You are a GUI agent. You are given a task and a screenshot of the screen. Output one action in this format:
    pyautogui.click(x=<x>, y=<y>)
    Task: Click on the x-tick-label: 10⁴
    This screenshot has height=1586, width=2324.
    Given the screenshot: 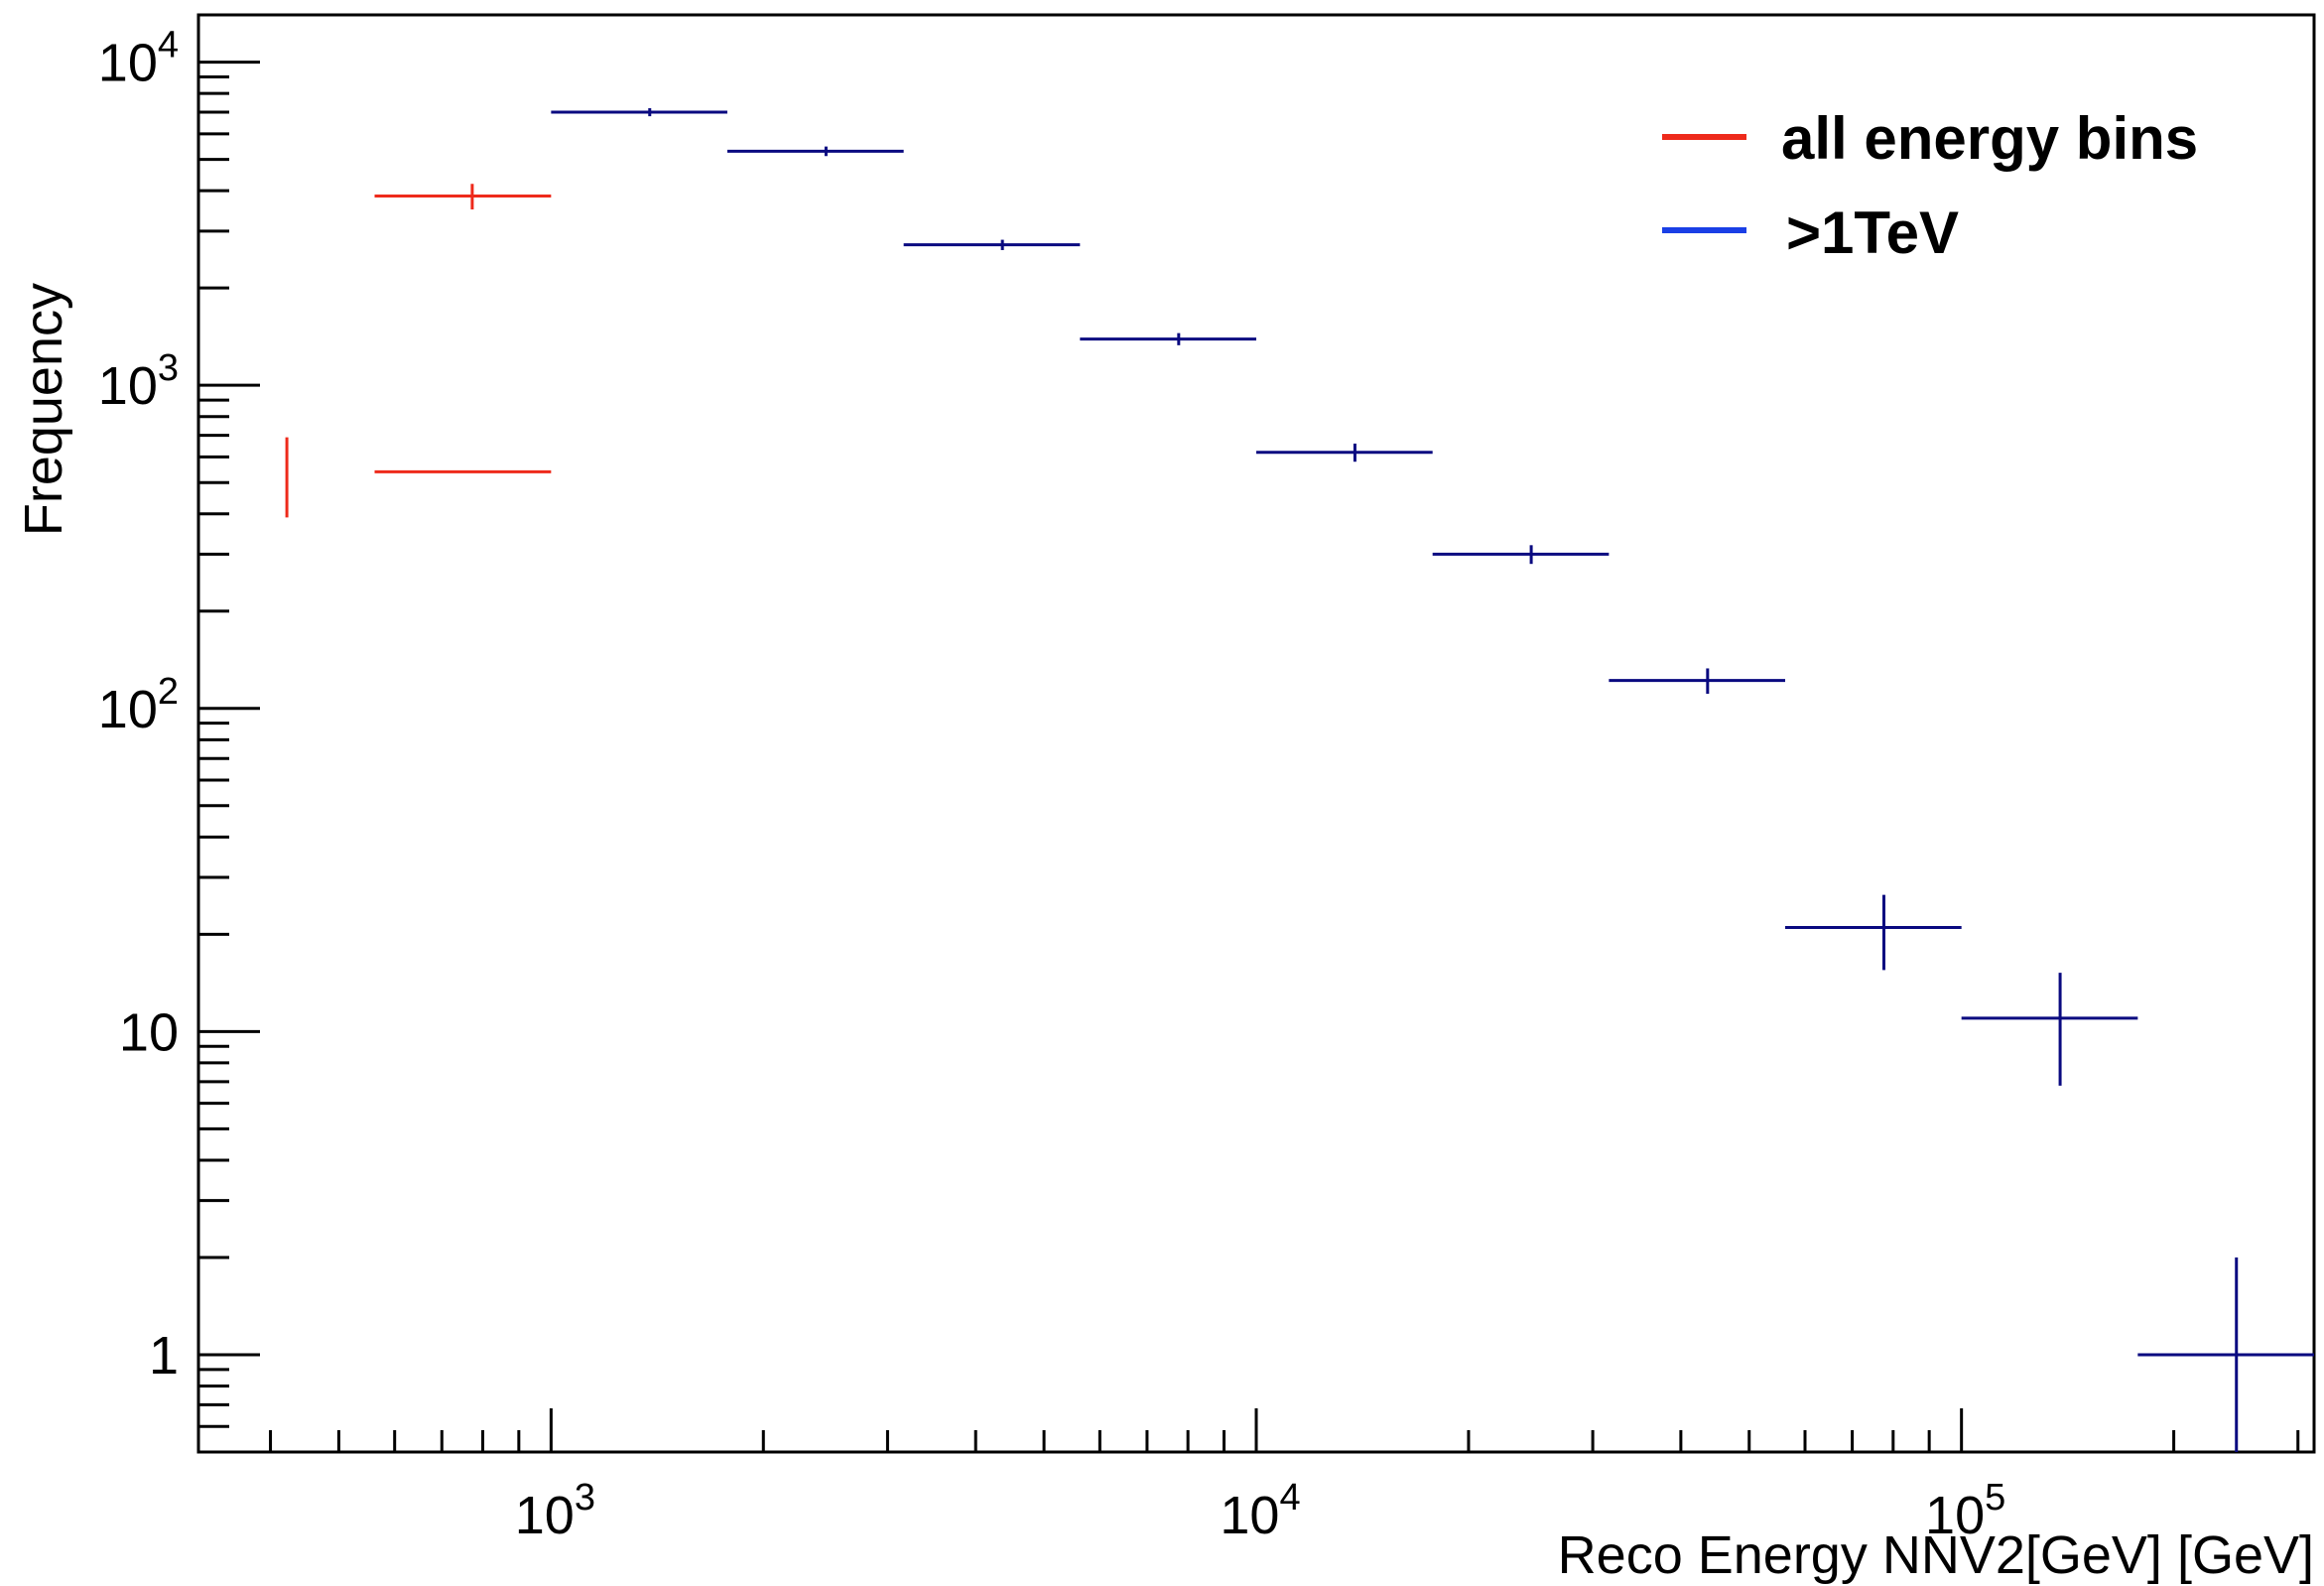 What is the action you would take?
    pyautogui.click(x=1260, y=1511)
    